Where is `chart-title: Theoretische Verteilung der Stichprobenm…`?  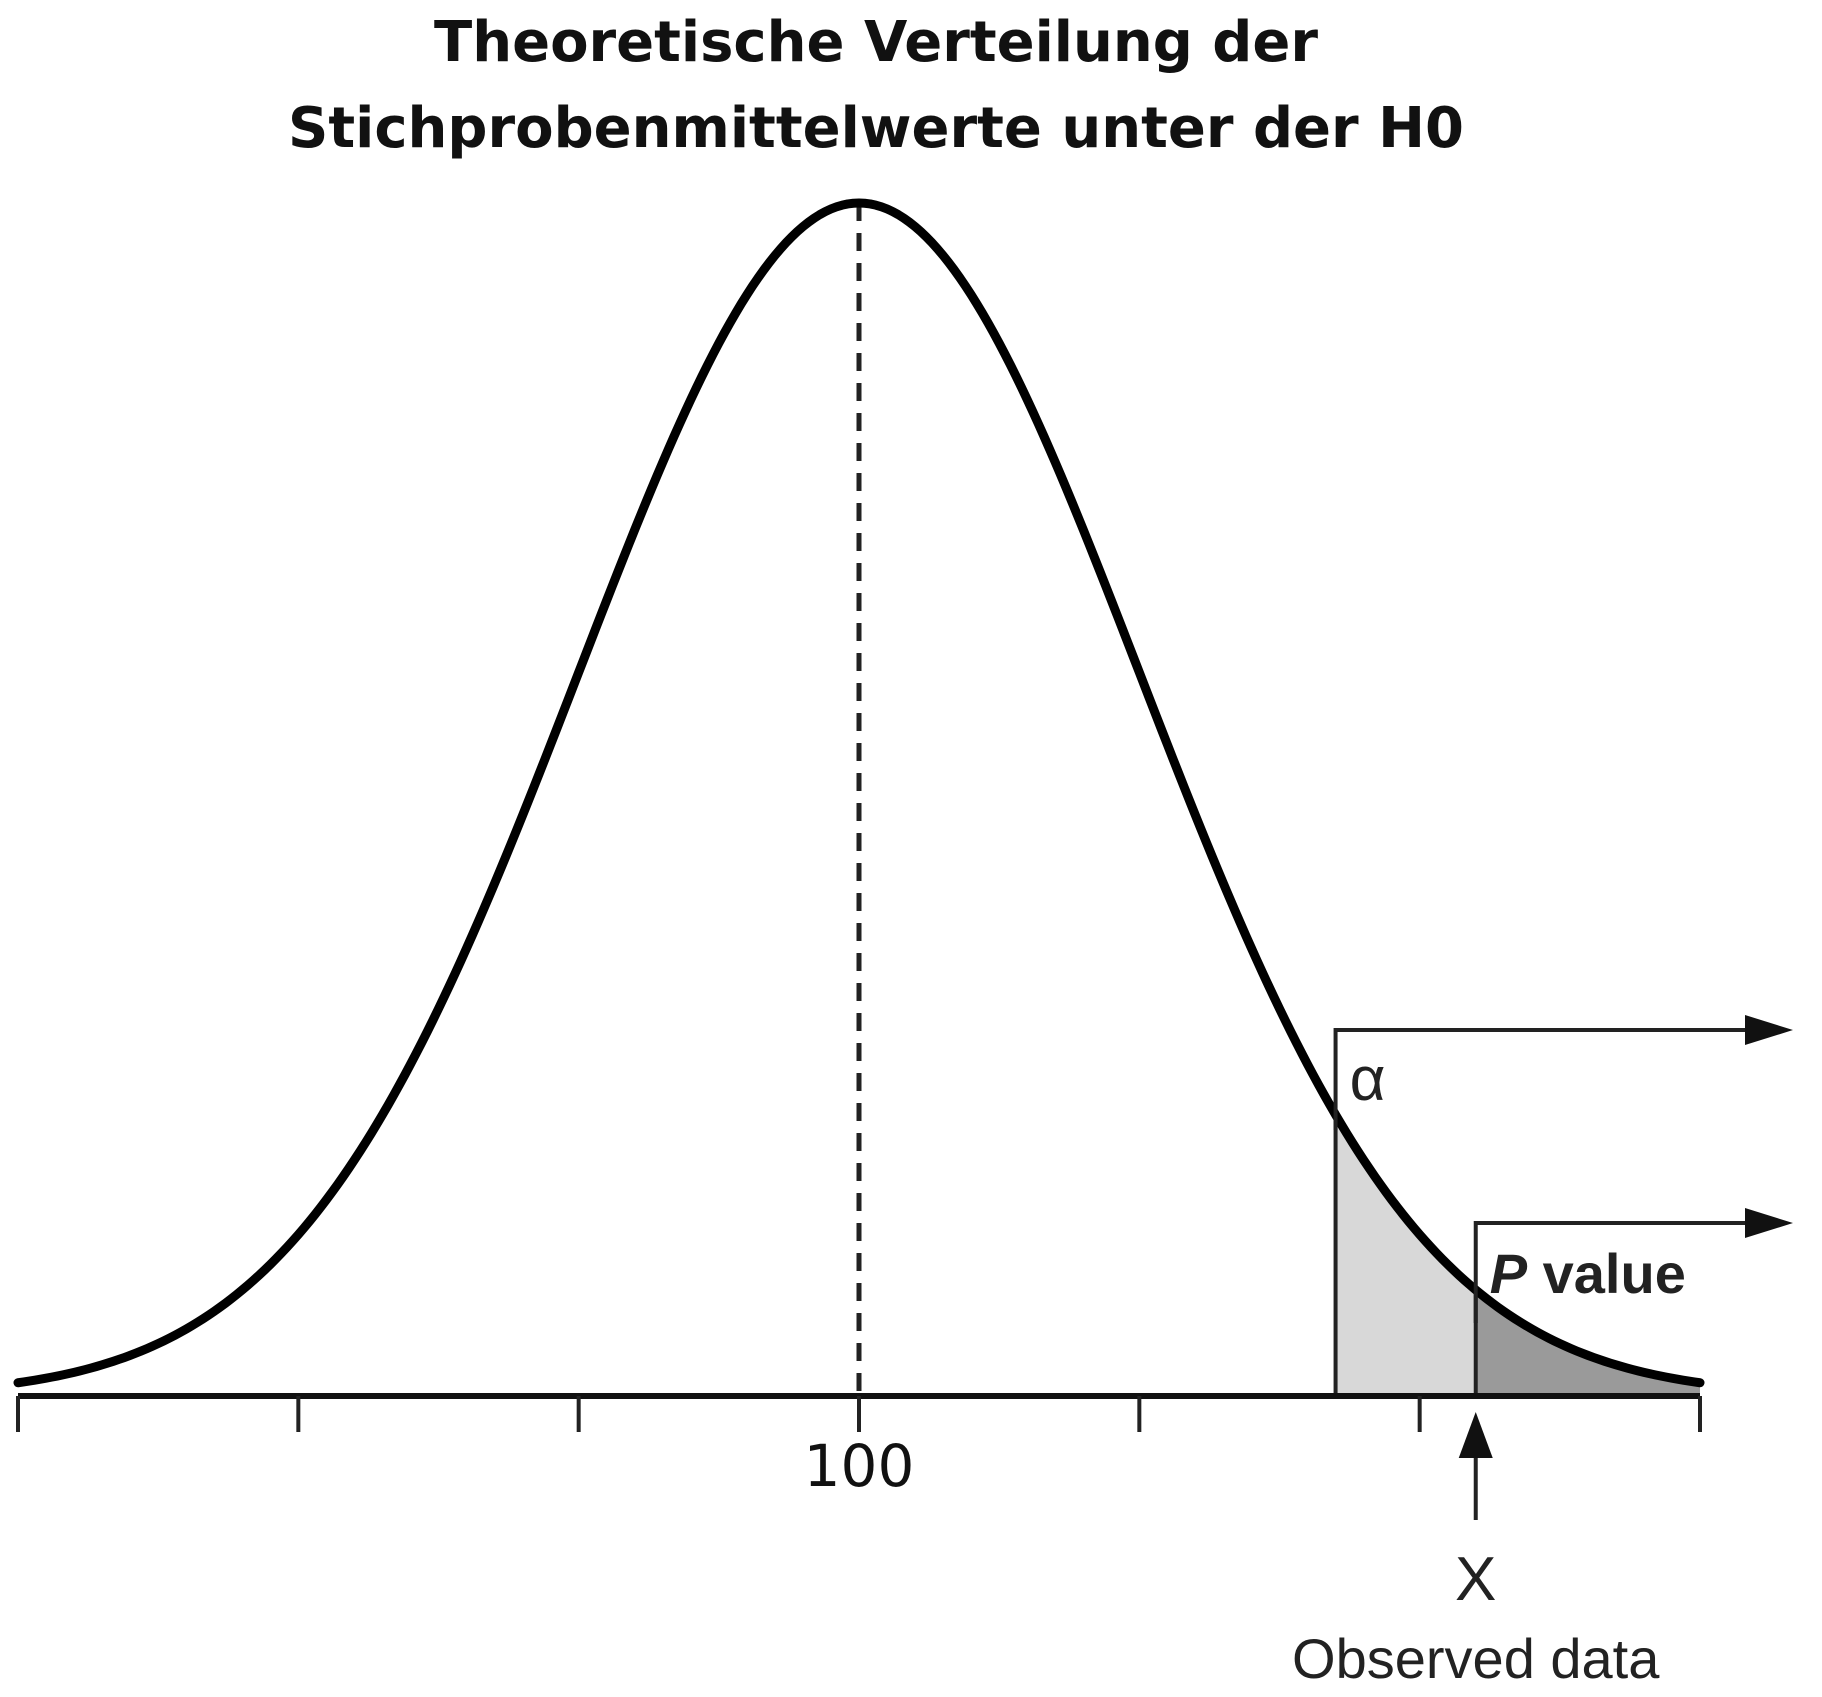 chart-title: Theoretische Verteilung der Stichprobenm… is located at coordinates (876, 86).